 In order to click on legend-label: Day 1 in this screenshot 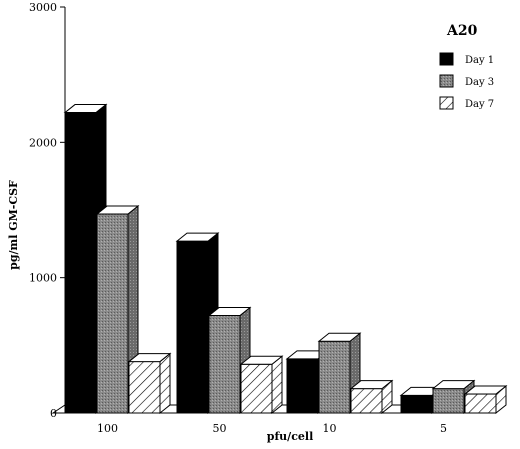, I will do `click(479, 60)`.